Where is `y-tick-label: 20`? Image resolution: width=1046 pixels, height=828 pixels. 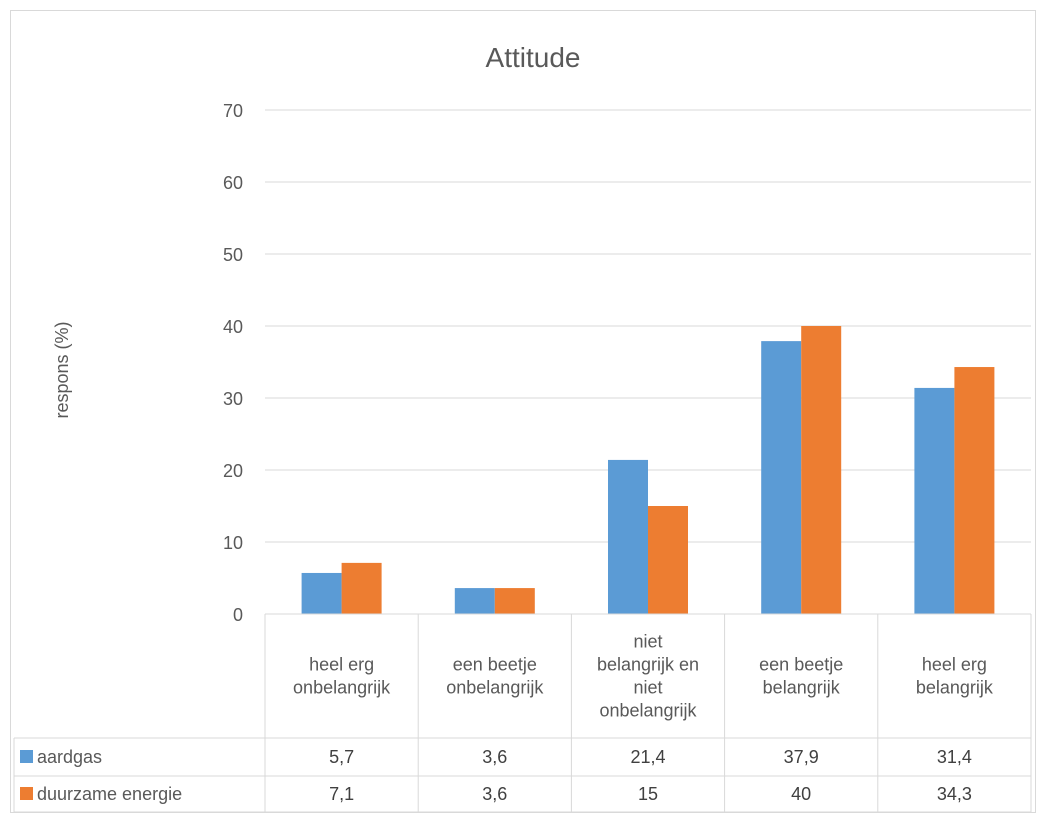 y-tick-label: 20 is located at coordinates (233, 471).